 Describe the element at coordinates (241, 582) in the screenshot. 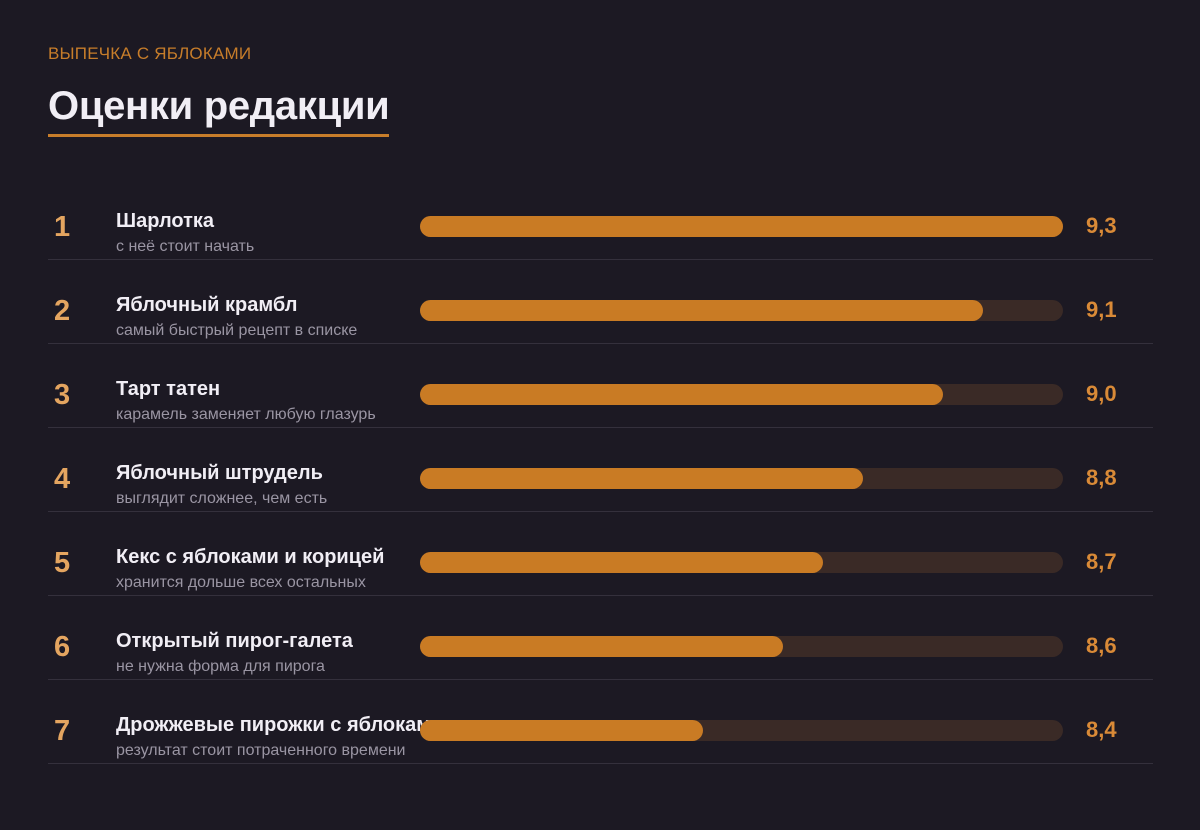

I see `recipe-note: хранится дольше всех остальных` at that location.